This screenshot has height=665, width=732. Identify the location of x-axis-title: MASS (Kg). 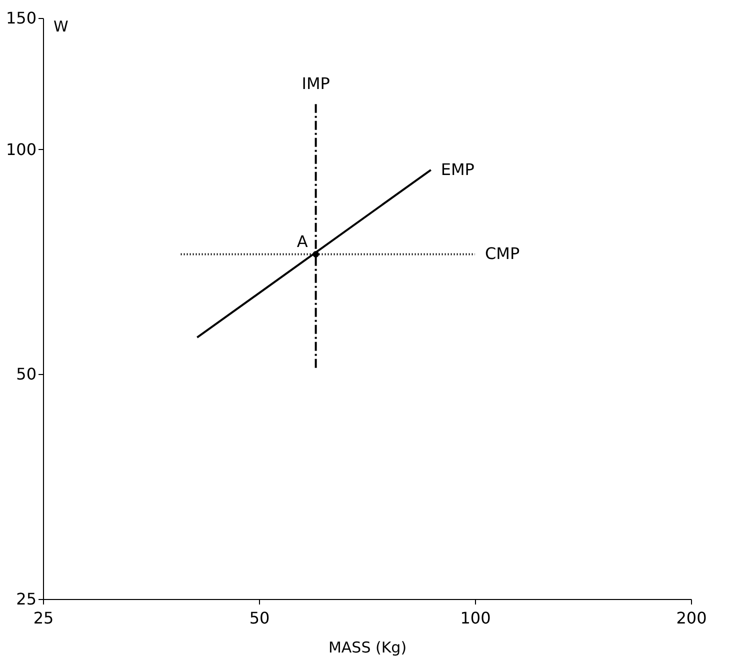
(367, 647).